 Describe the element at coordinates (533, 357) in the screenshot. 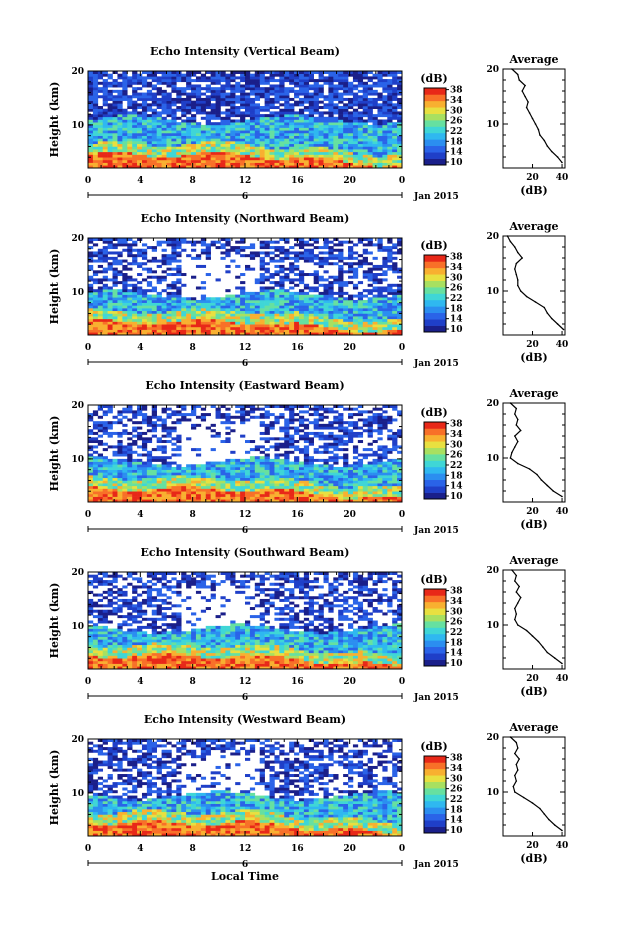

I see `profile-x-label: (dB)` at that location.